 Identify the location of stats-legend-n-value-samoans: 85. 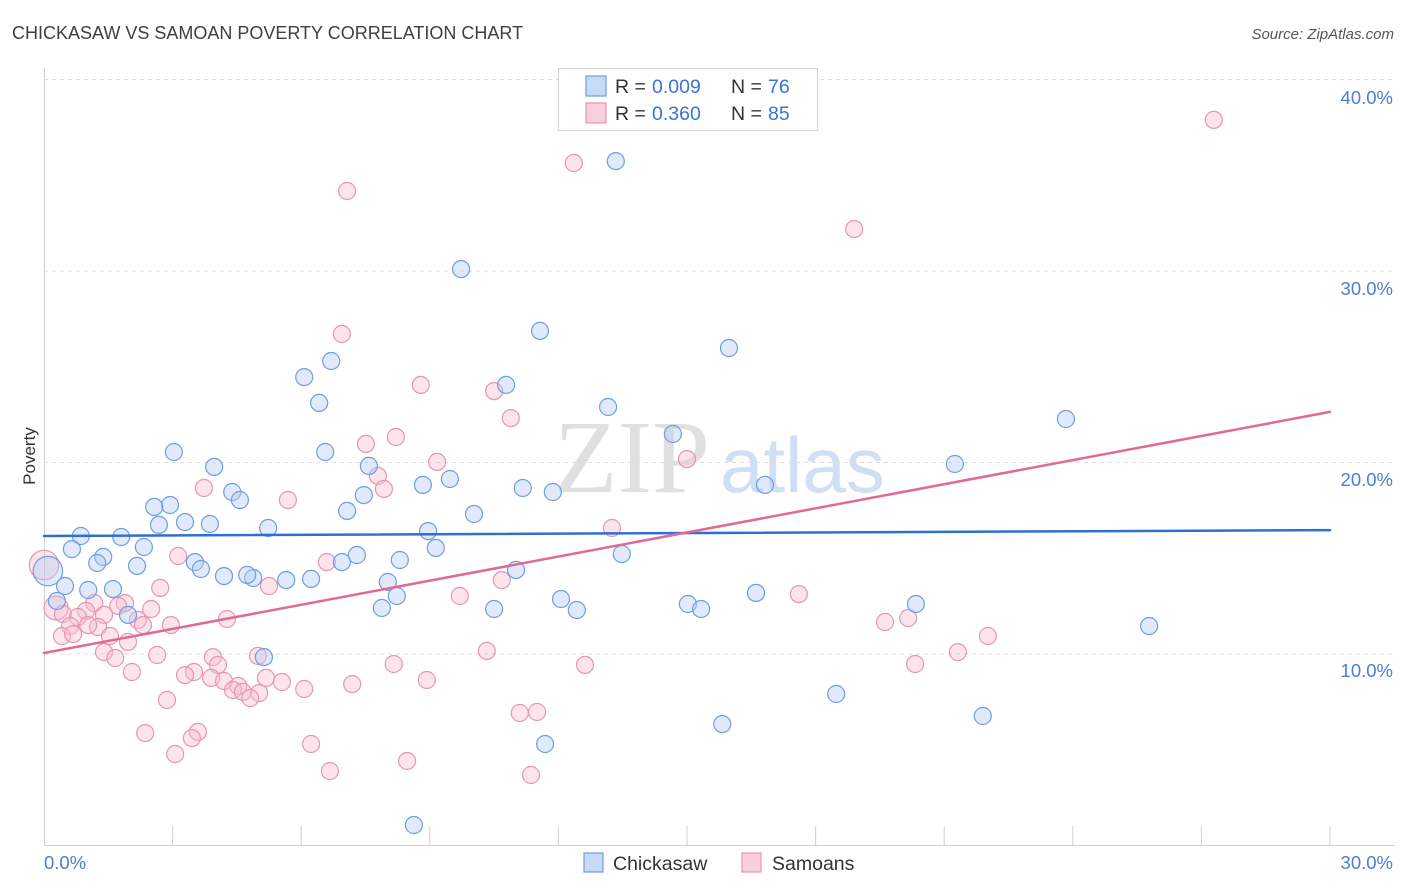
(779, 114).